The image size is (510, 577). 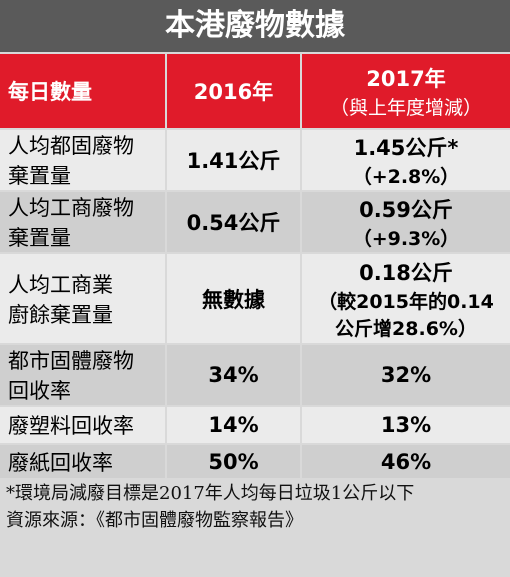 What do you see at coordinates (82, 298) in the screenshot?
I see `table-cell: 人均工商業廚餘棄置量` at bounding box center [82, 298].